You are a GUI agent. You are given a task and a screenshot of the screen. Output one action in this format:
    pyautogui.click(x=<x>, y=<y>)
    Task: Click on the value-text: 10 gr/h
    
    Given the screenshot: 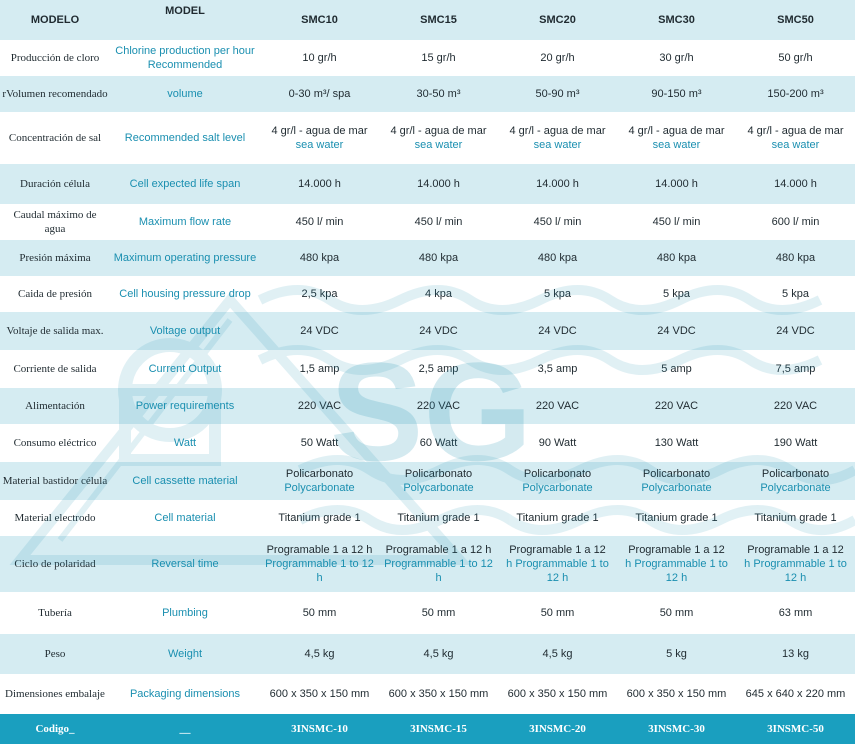 What is the action you would take?
    pyautogui.click(x=319, y=58)
    